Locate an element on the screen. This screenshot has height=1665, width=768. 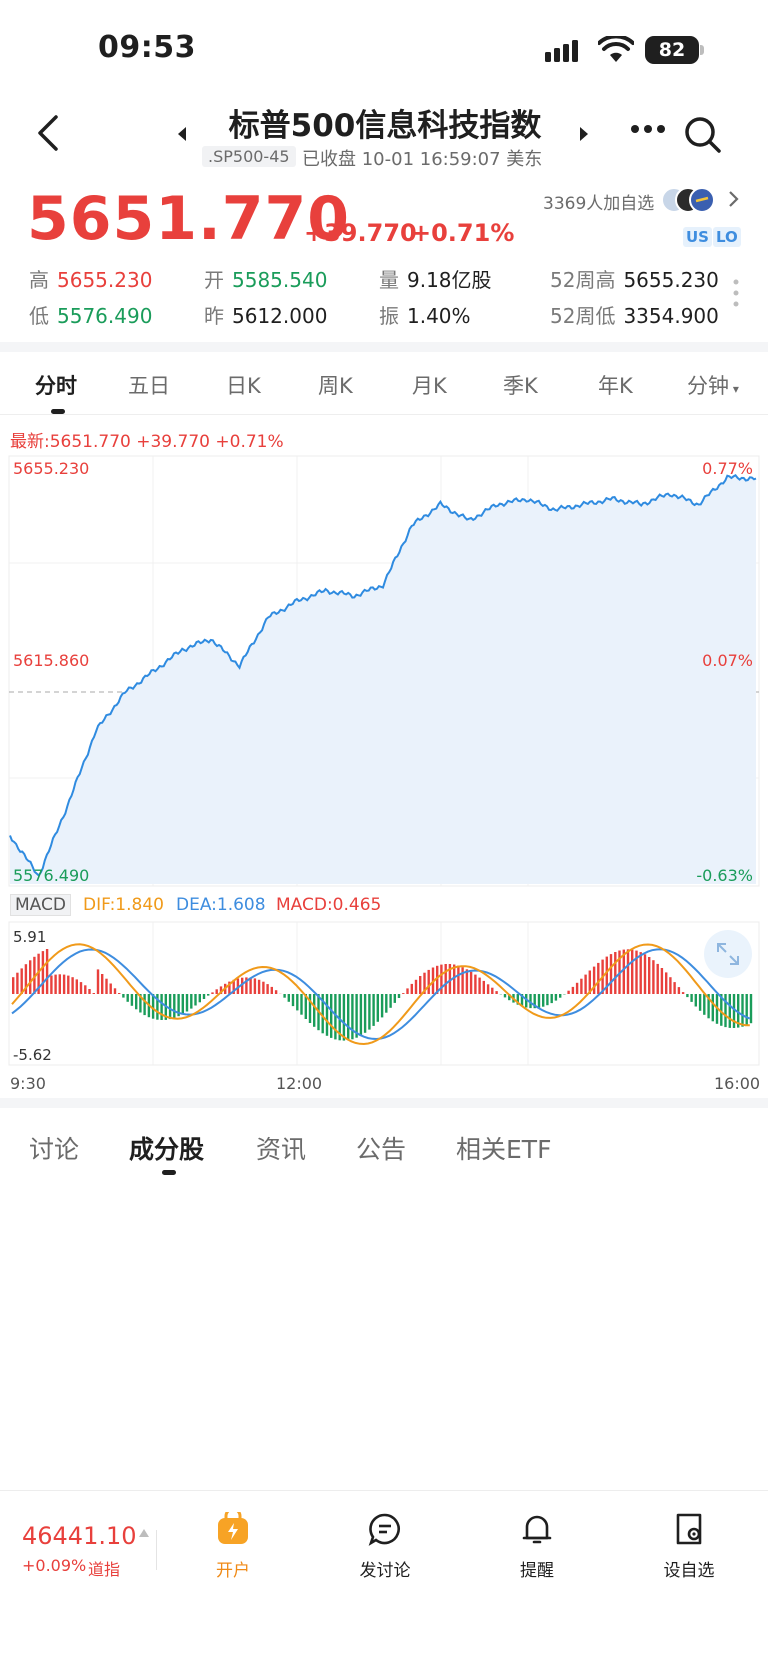
macd-indicator-selector: MACD is located at coordinates (40, 905).